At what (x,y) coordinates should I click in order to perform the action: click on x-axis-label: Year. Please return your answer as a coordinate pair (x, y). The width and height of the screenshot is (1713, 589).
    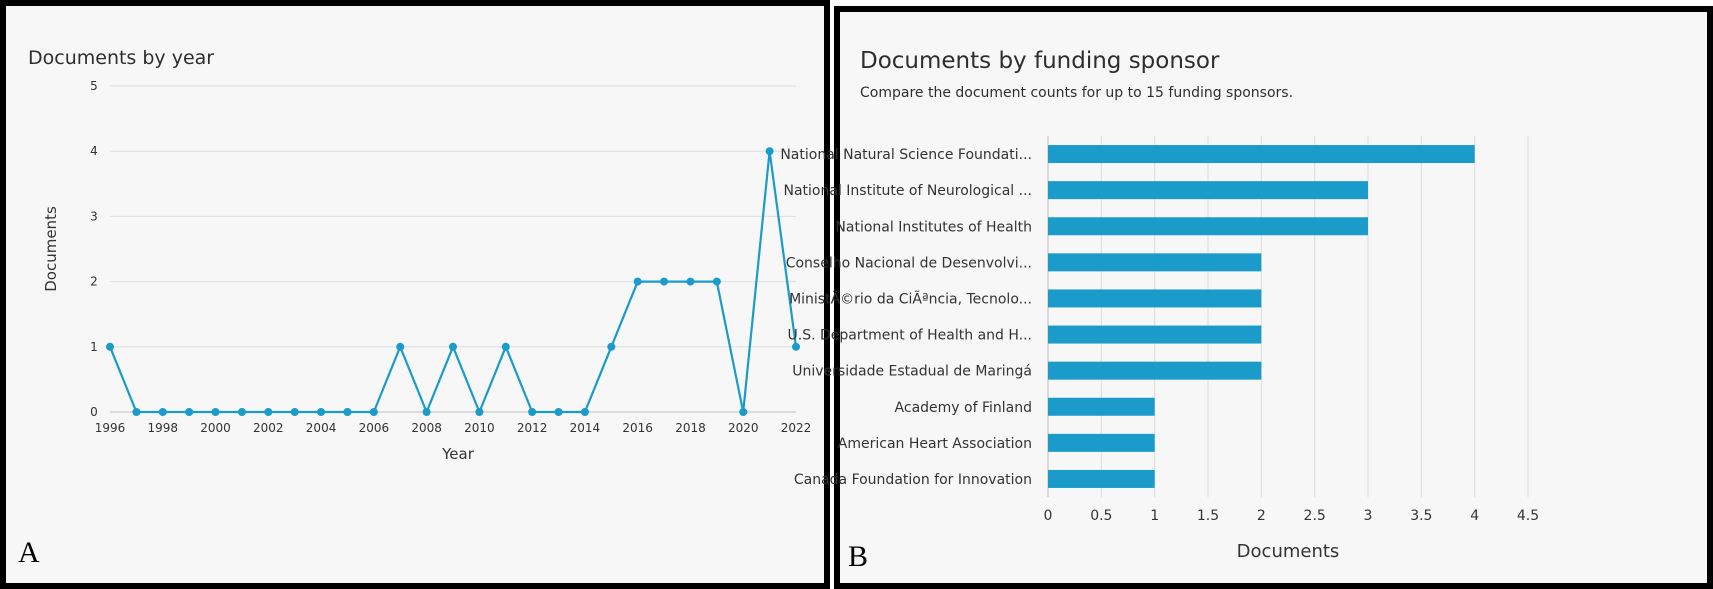
    Looking at the image, I should click on (458, 454).